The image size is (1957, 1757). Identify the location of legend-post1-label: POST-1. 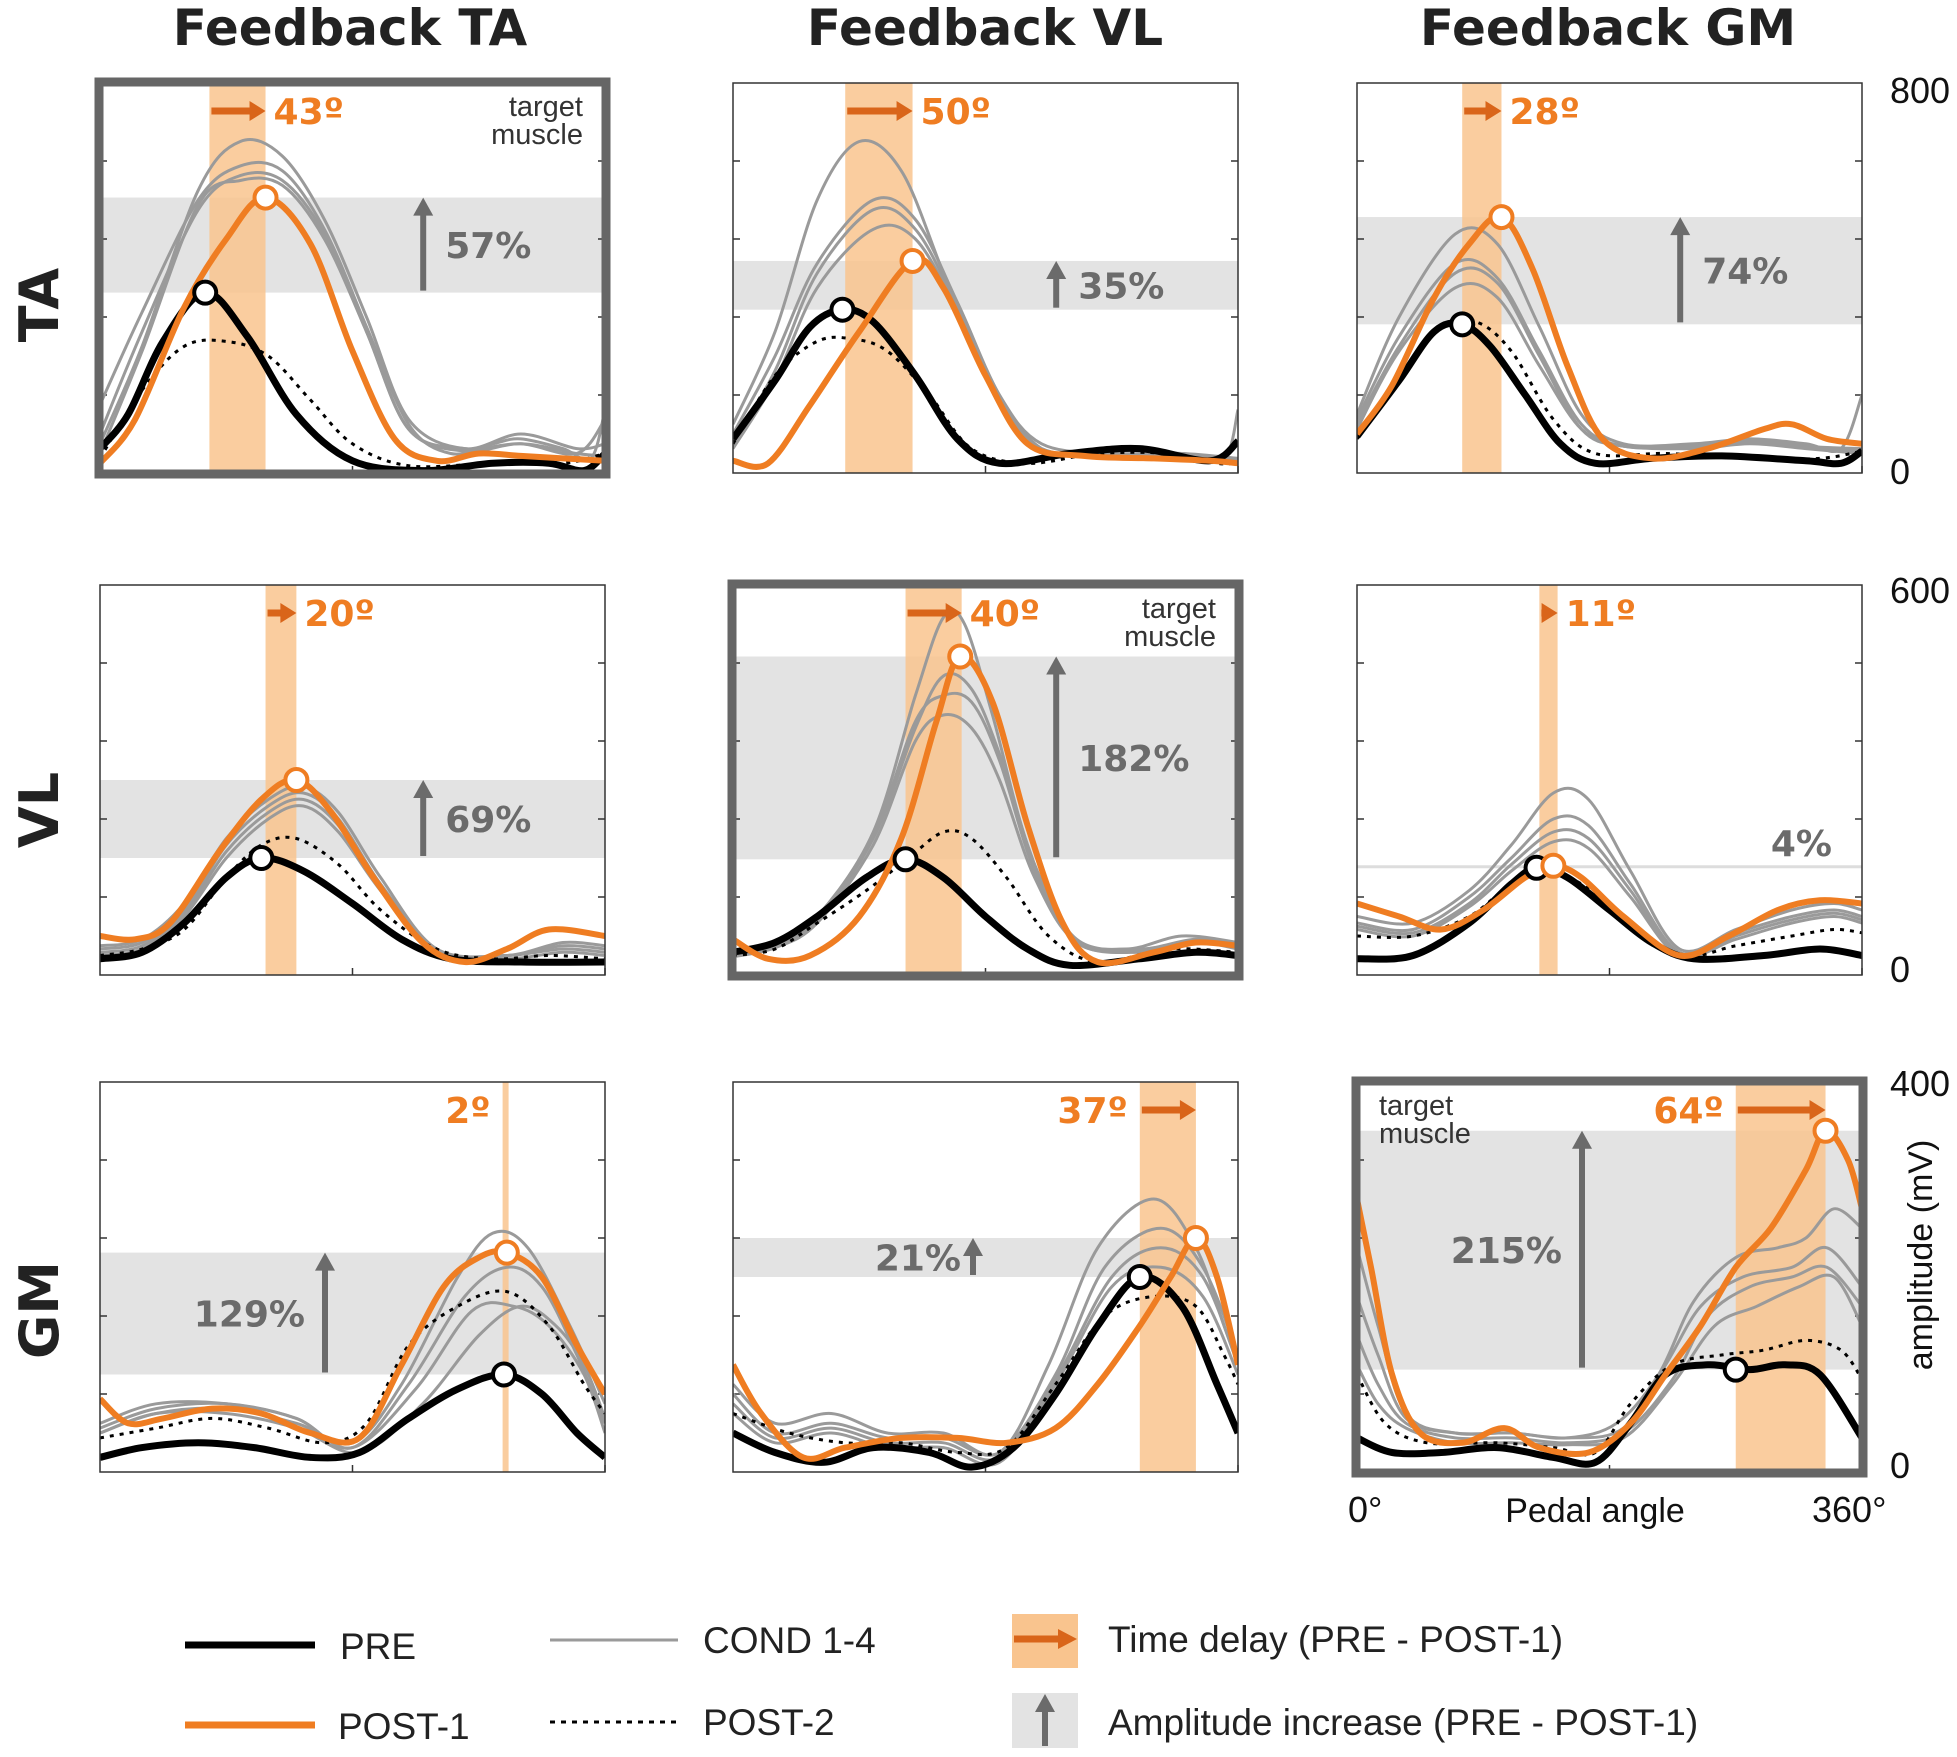
(404, 1726).